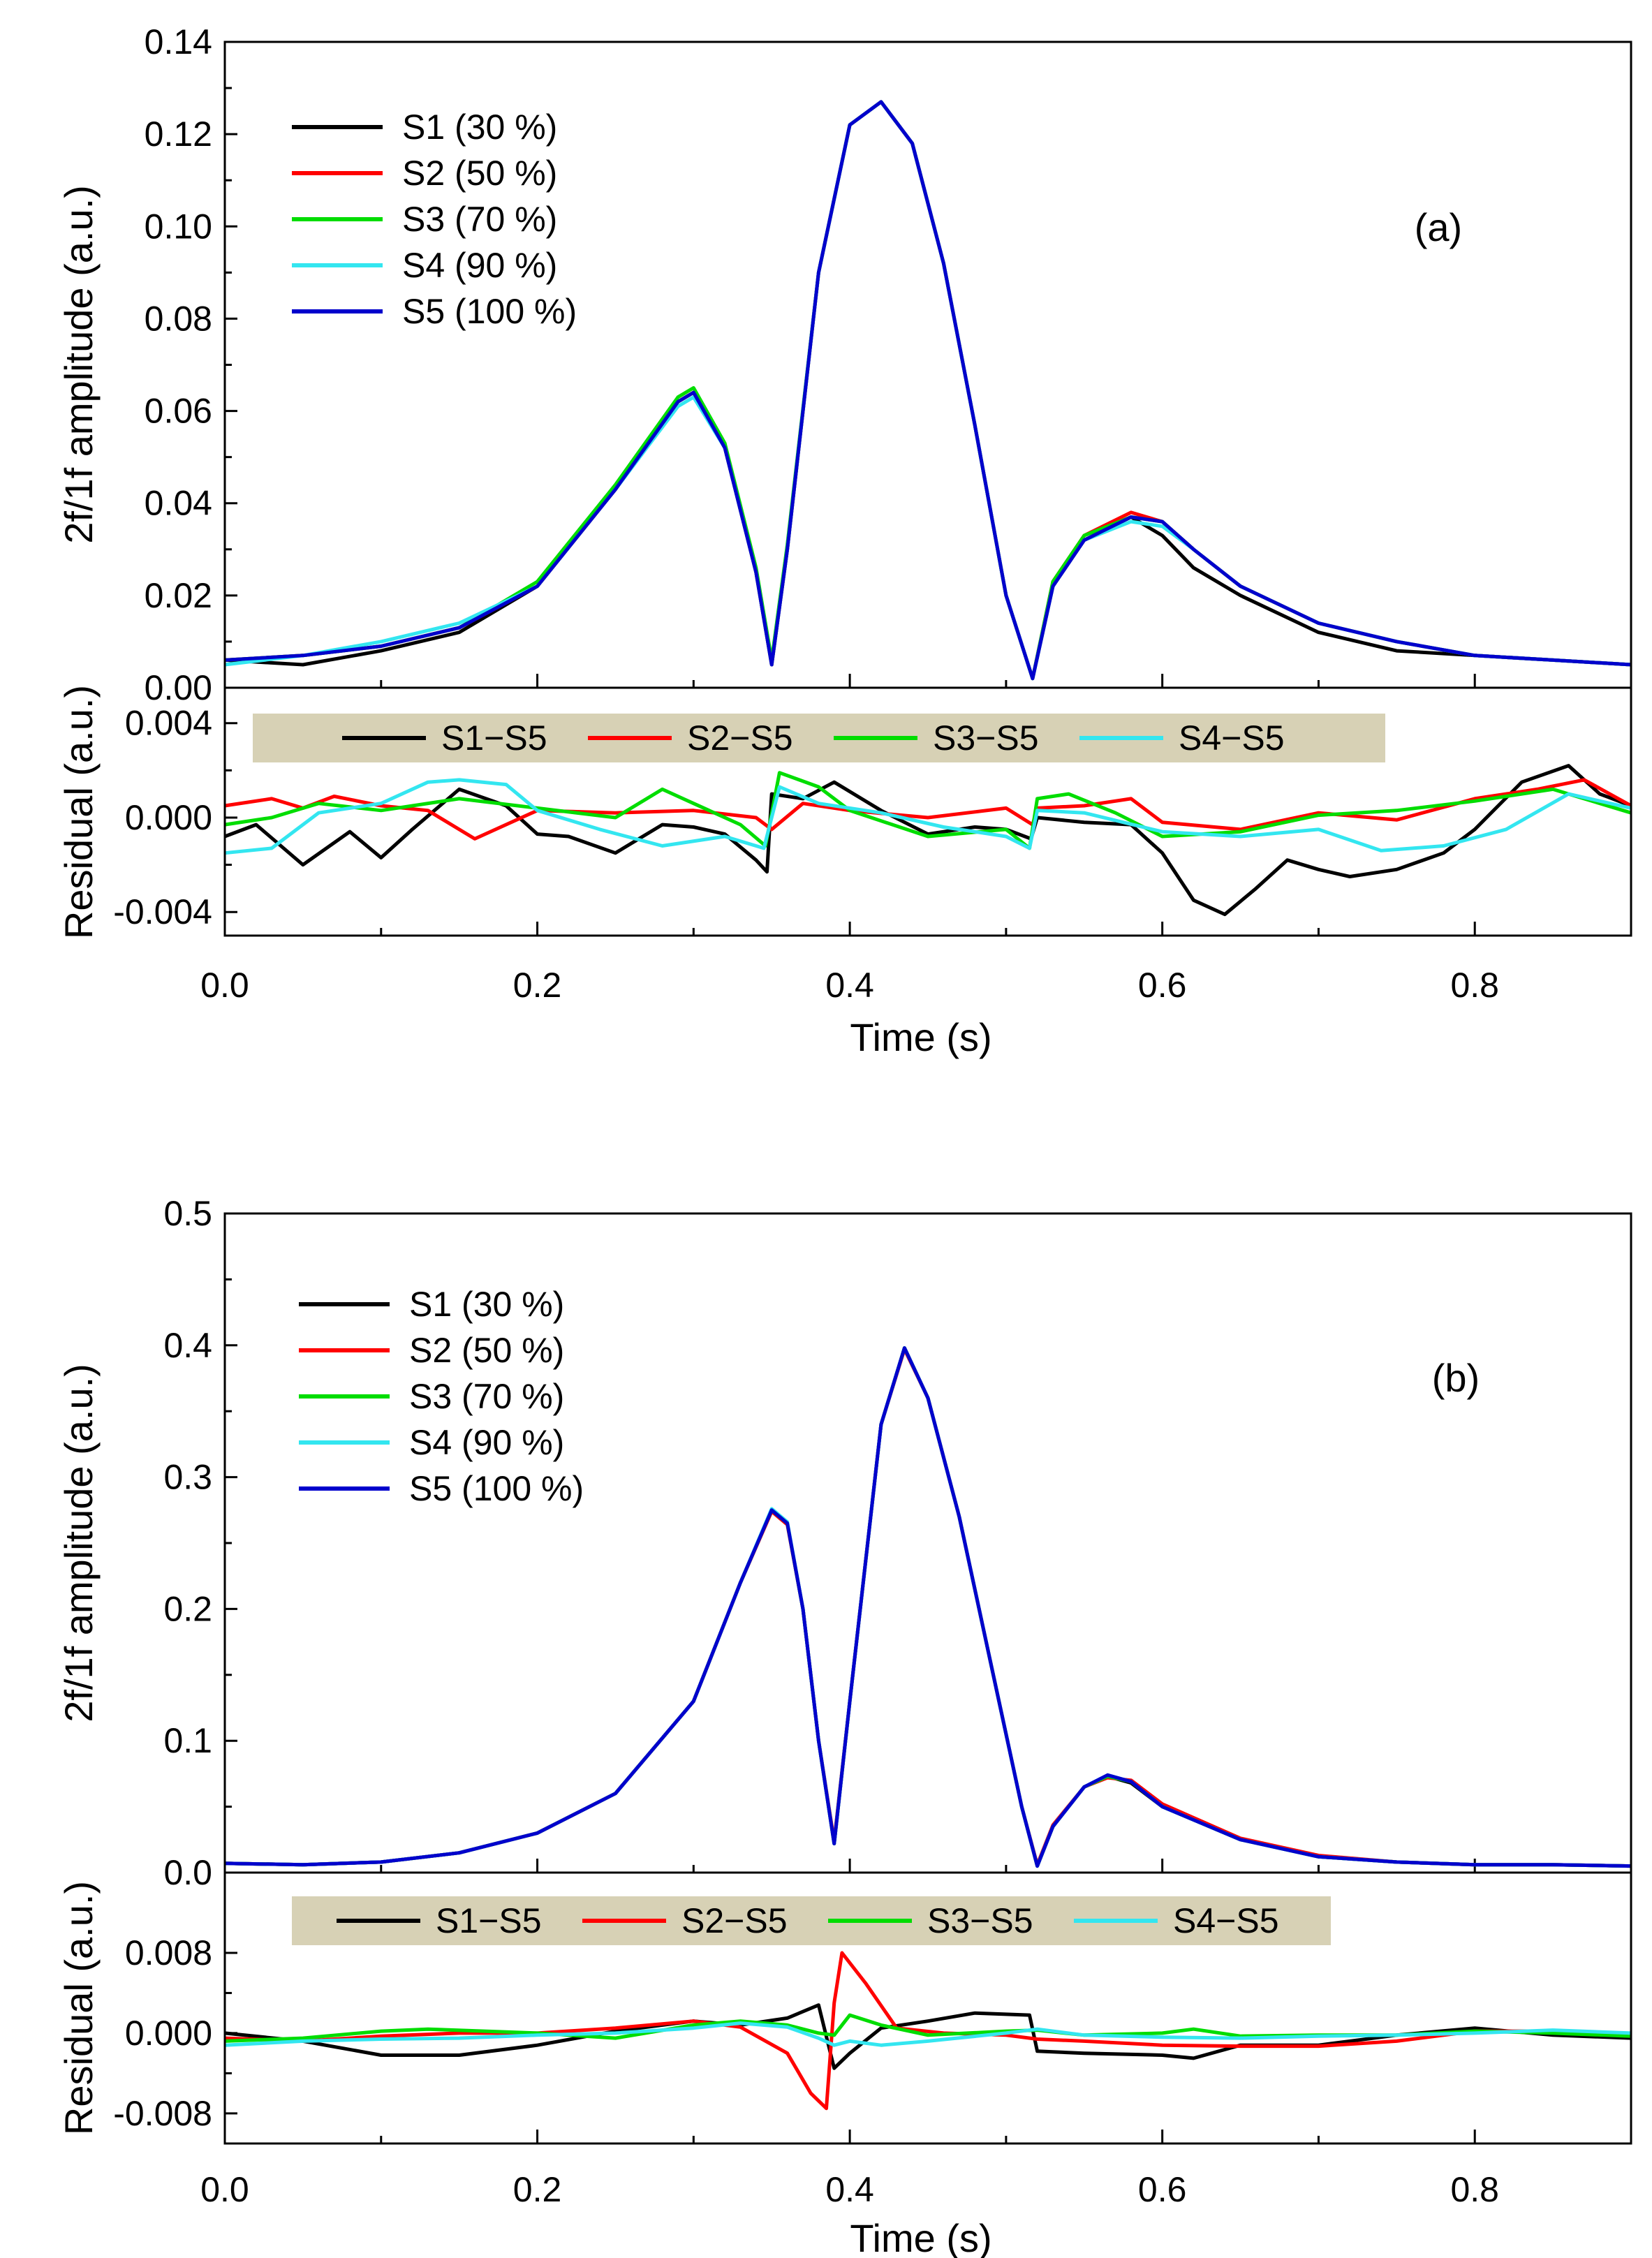 This screenshot has width=1652, height=2258. I want to click on y-tick-label: 0.12, so click(178, 134).